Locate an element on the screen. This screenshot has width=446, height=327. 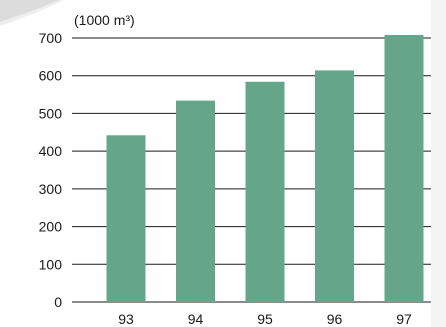
x-axis-ticks: 93 94 95 96 97 is located at coordinates (265, 319).